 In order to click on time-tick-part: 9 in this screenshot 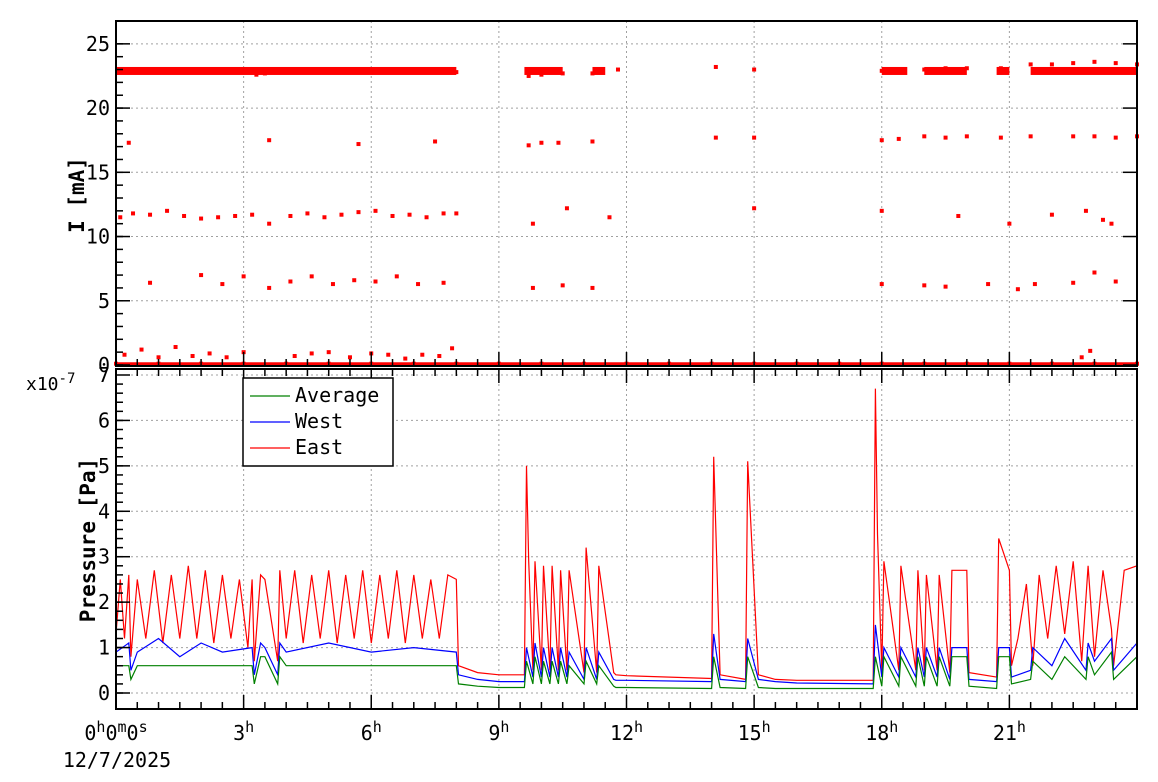, I will do `click(494, 733)`.